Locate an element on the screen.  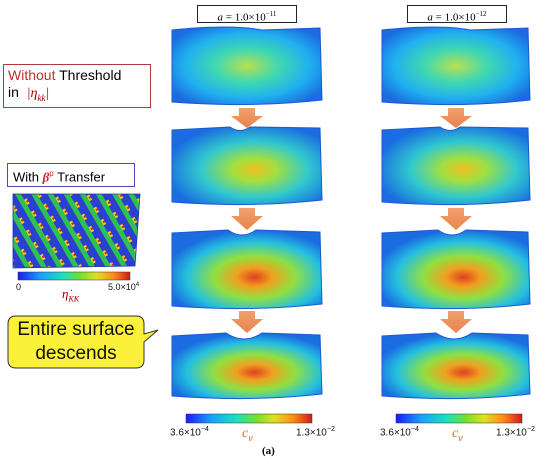
beta-transfer-inset-image is located at coordinates (76, 231).